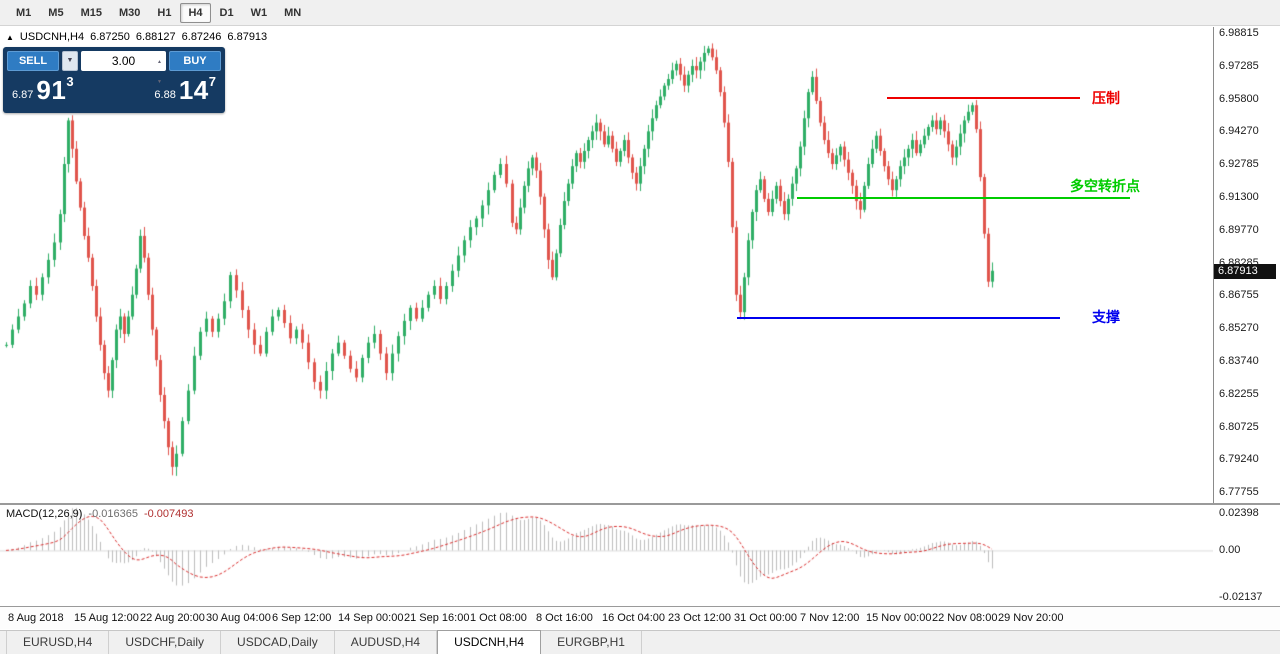 This screenshot has width=1280, height=654. Describe the element at coordinates (195, 61) in the screenshot. I see `buy-button: BUY` at that location.